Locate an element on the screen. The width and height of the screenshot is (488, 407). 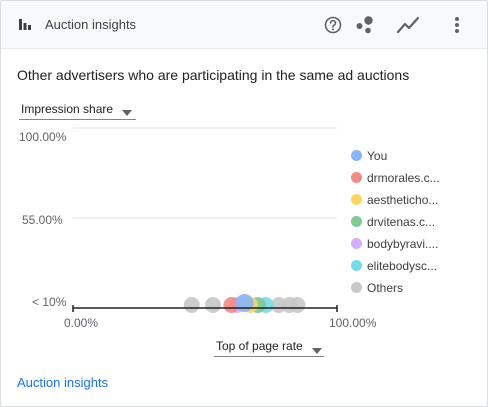
x-axis-dropdown-value: Top of page rate is located at coordinates (259, 346).